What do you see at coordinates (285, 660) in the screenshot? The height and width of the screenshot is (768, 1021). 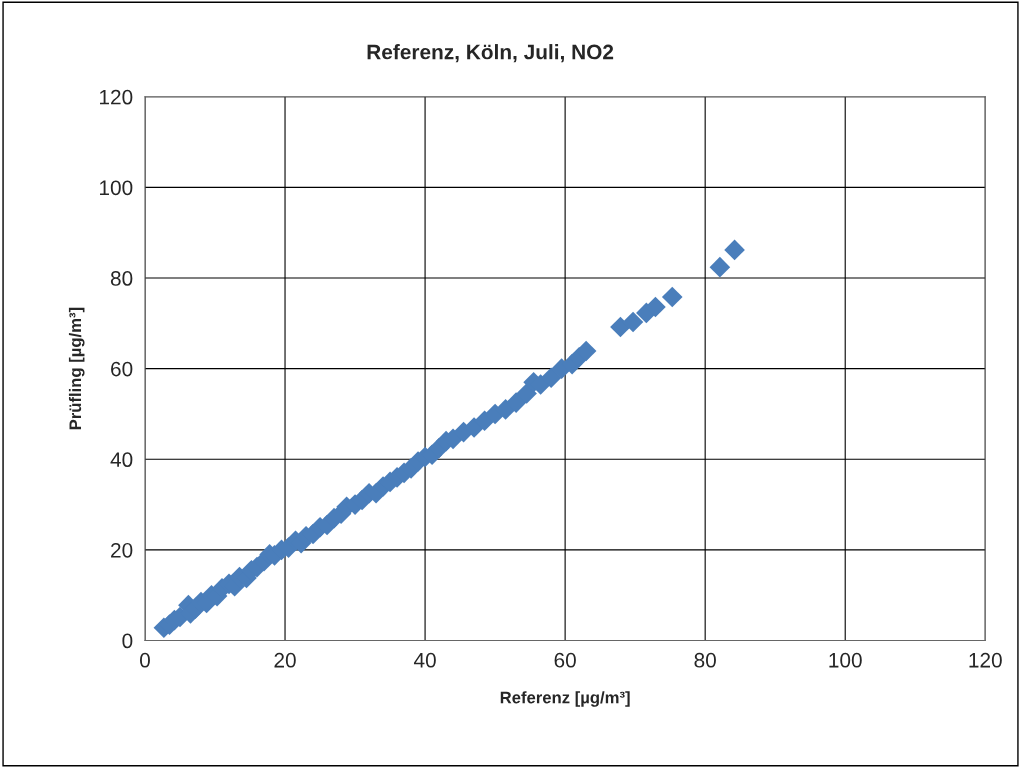 I see `x-tick-label: 20` at bounding box center [285, 660].